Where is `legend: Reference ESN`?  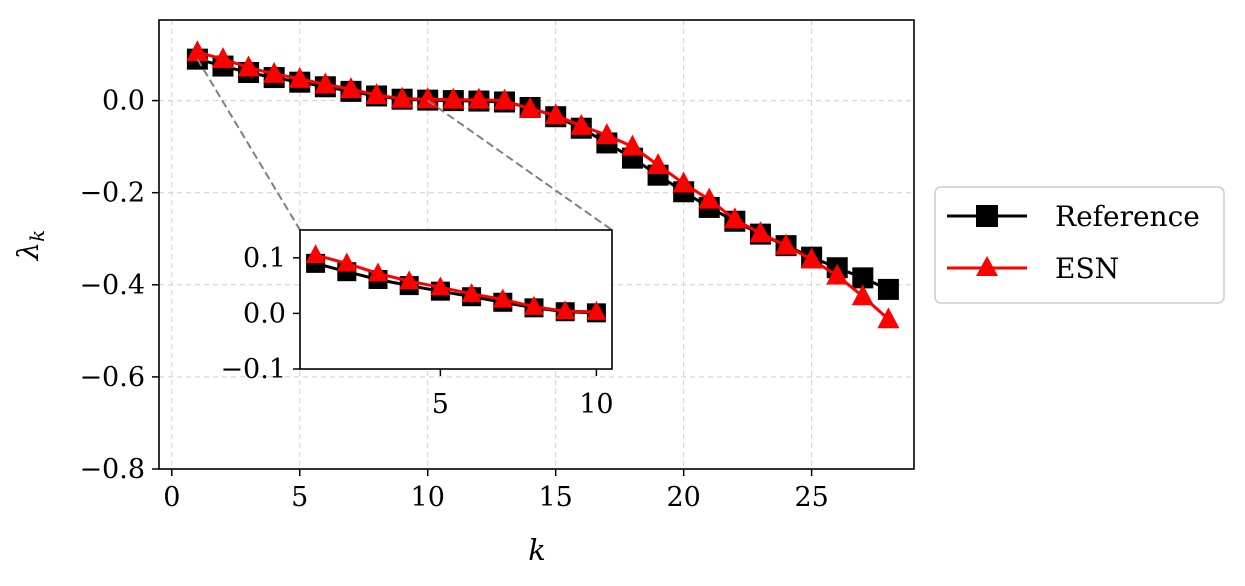
legend: Reference ESN is located at coordinates (1079, 245).